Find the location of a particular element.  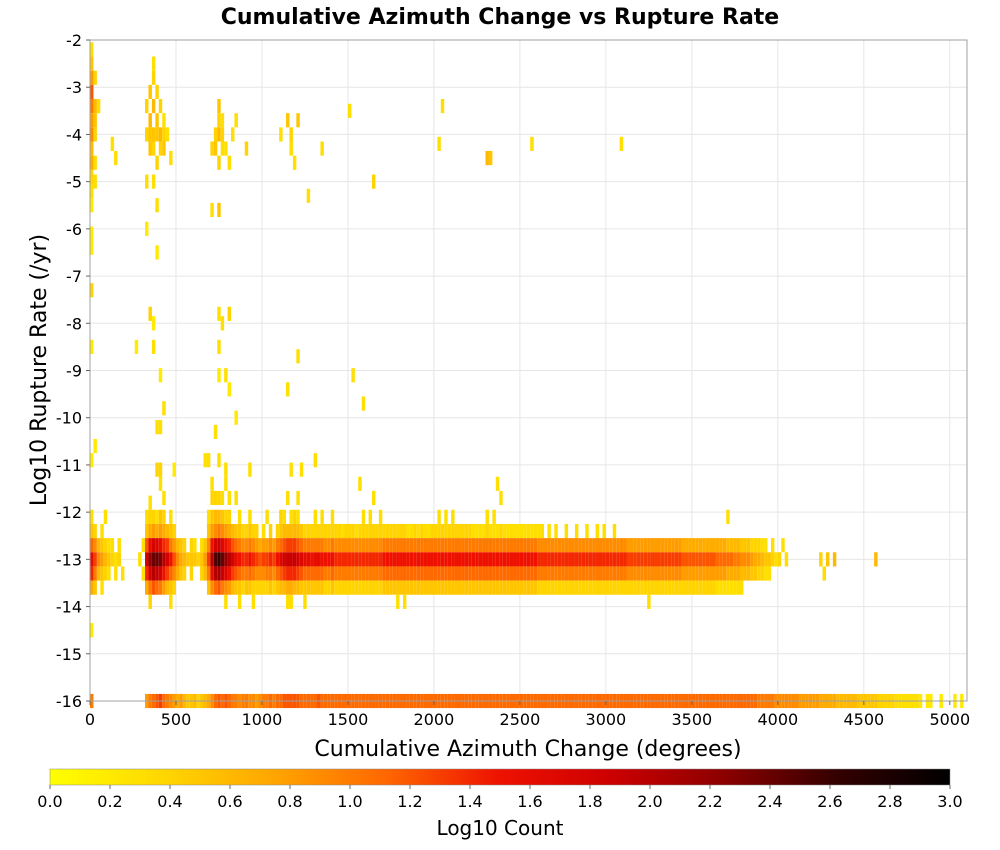

x-tick-label: 2000 is located at coordinates (434, 719).